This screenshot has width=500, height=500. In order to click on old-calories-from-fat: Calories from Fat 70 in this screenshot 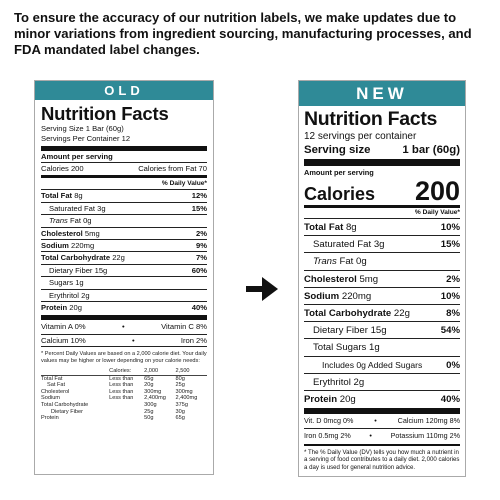, I will do `click(172, 168)`.